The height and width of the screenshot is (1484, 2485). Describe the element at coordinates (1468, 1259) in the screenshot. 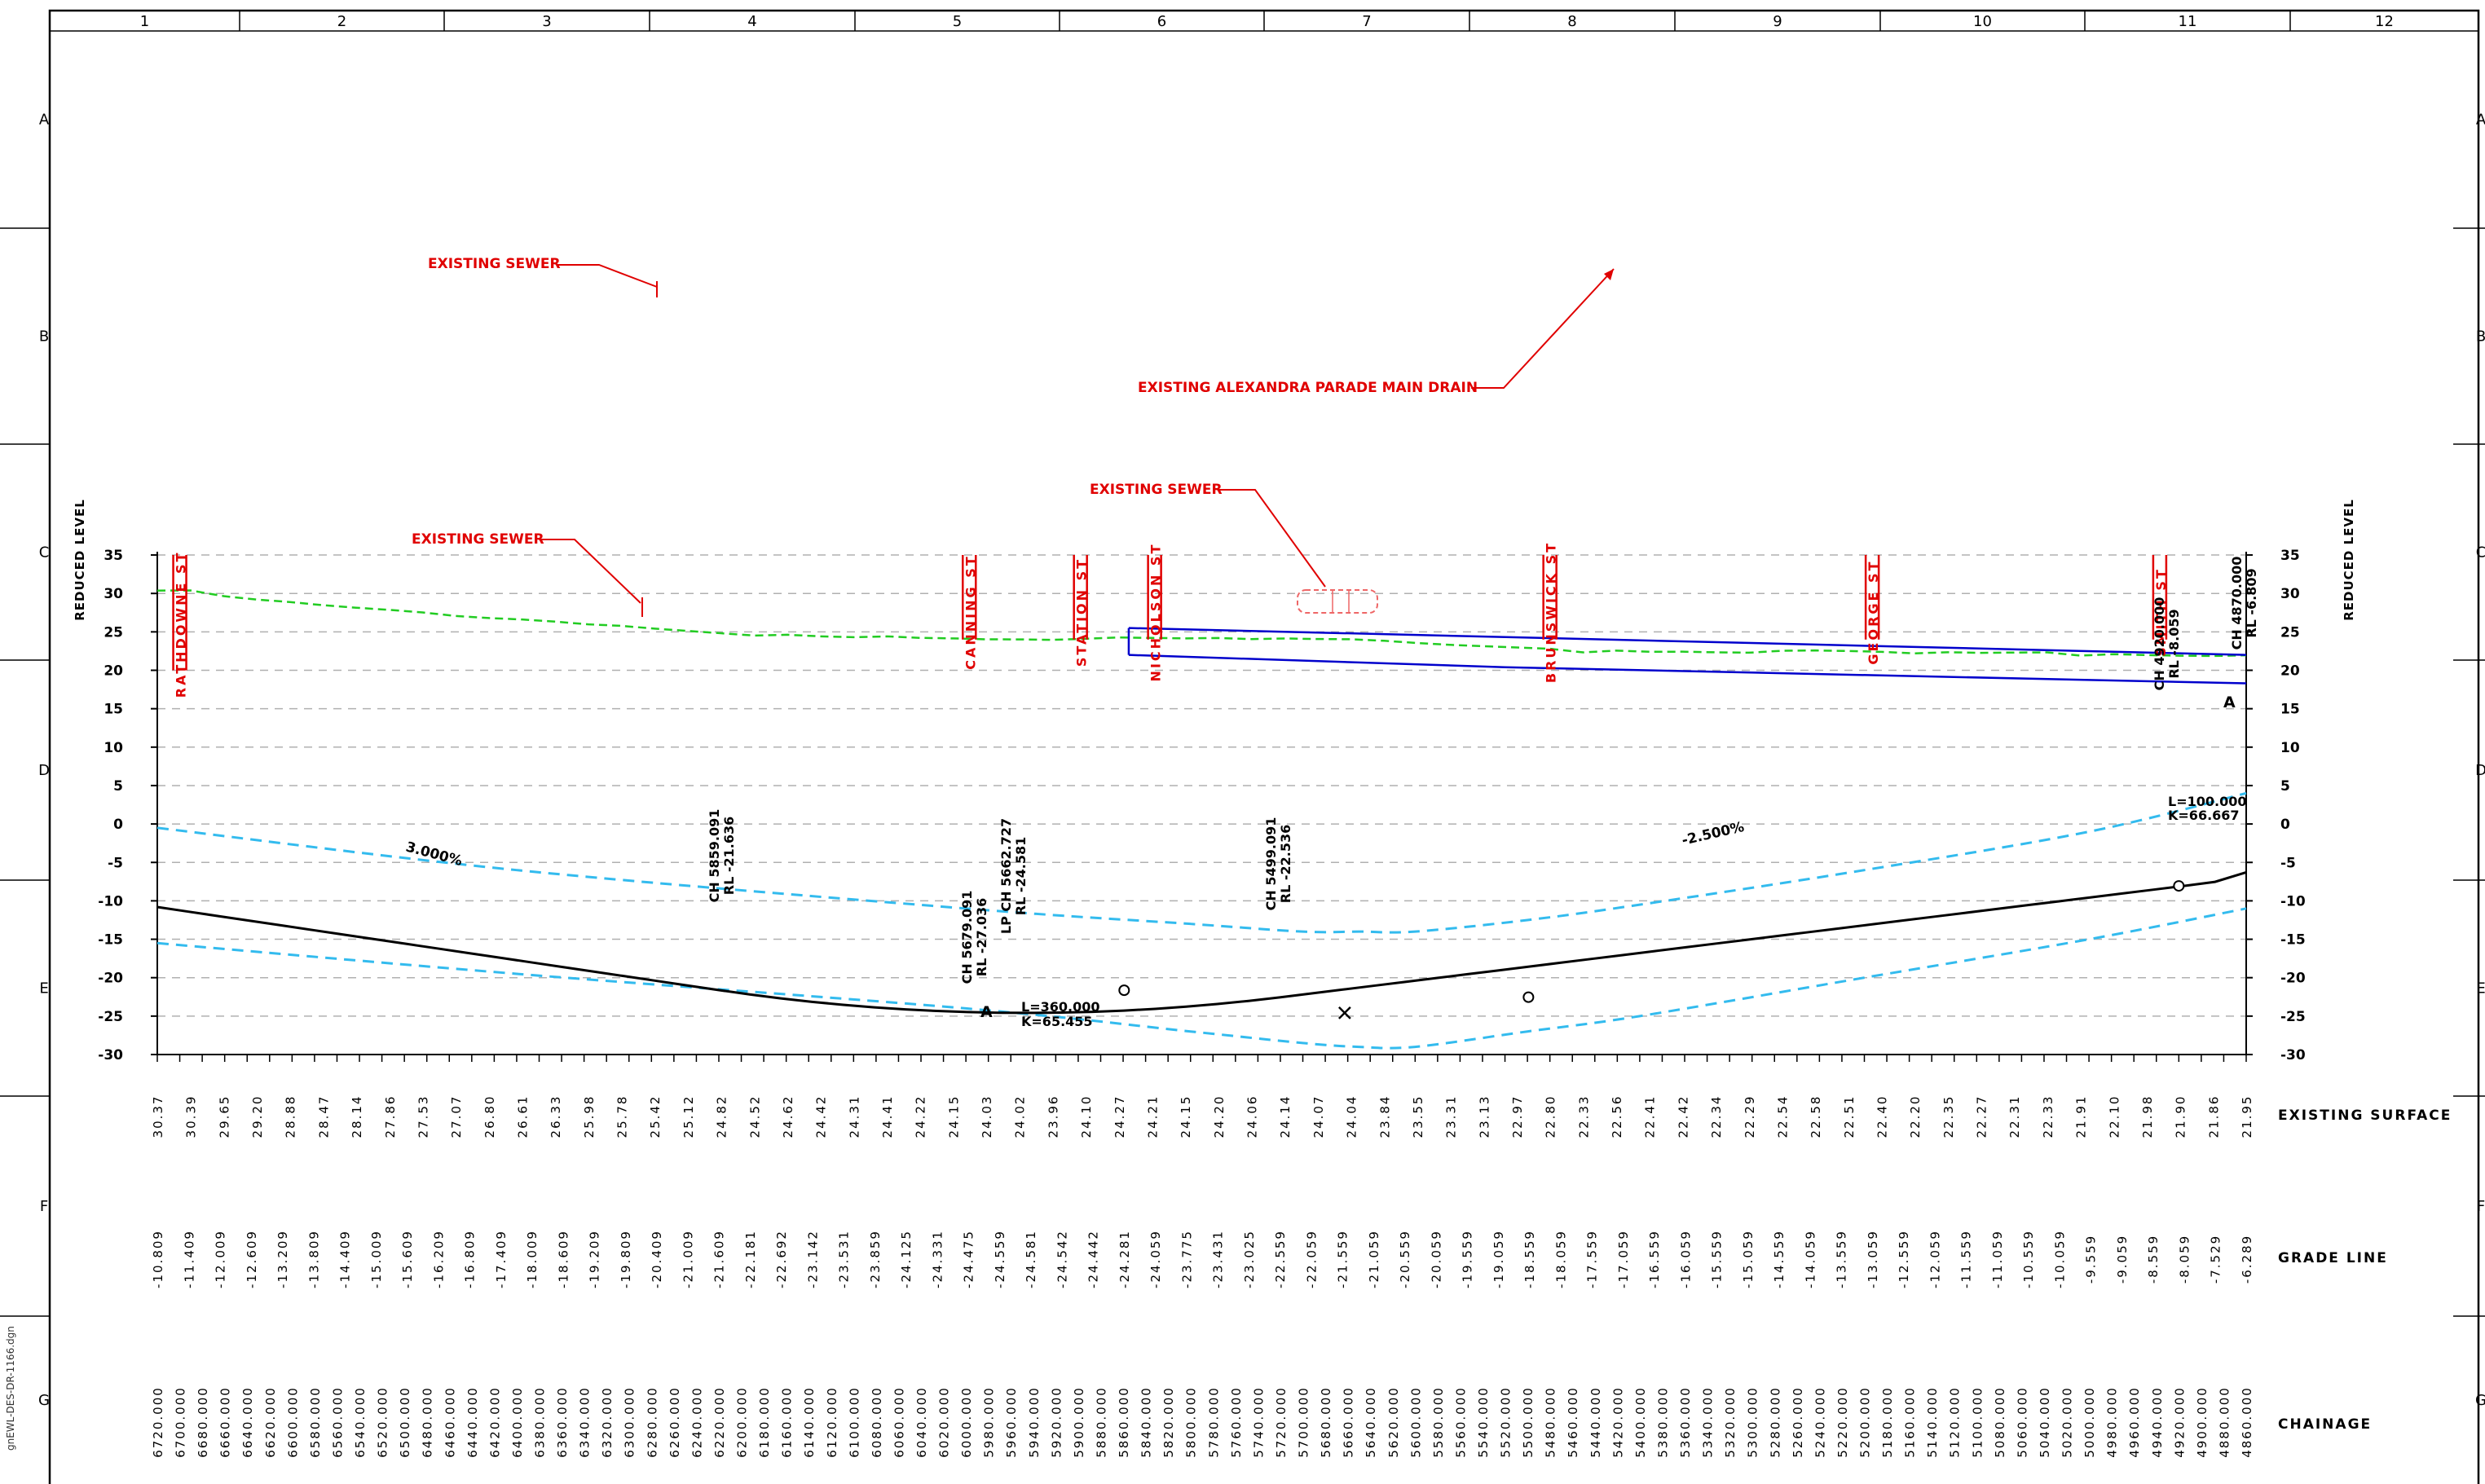

I see `grade-line-value: -19.559` at that location.